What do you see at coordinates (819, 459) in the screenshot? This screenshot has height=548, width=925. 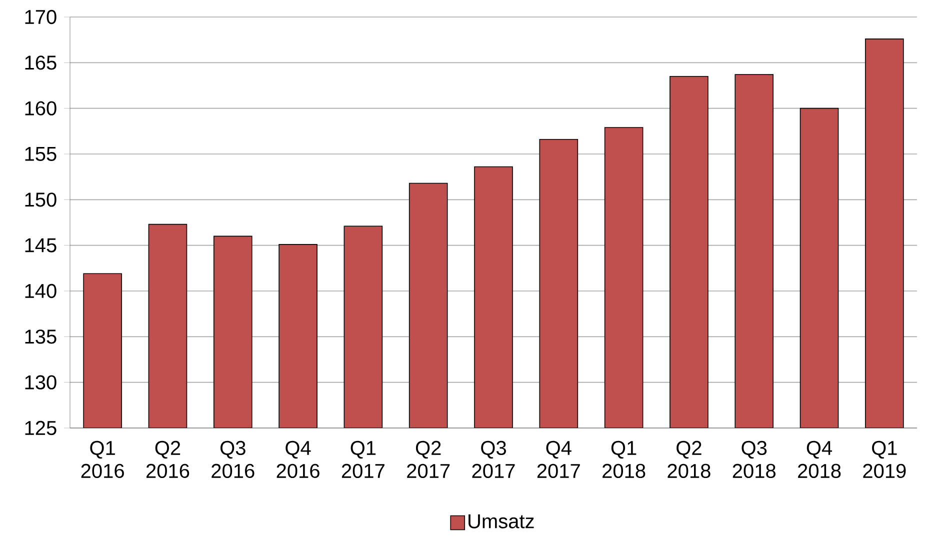 I see `x-tick-label: Q4 2018` at bounding box center [819, 459].